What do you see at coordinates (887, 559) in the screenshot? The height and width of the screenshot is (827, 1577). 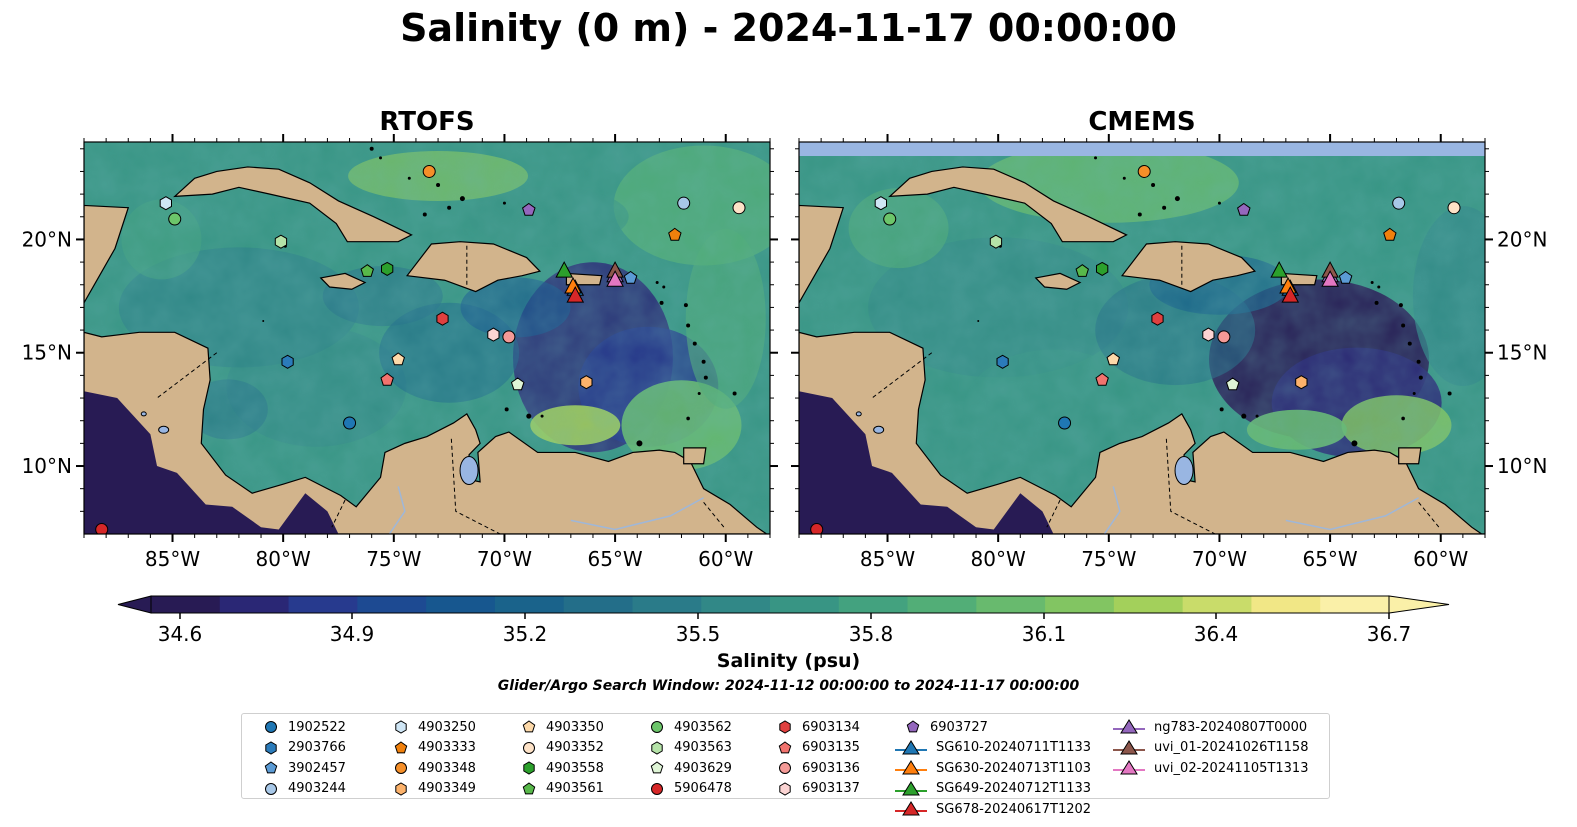 I see `x-tick-label: 85°W` at bounding box center [887, 559].